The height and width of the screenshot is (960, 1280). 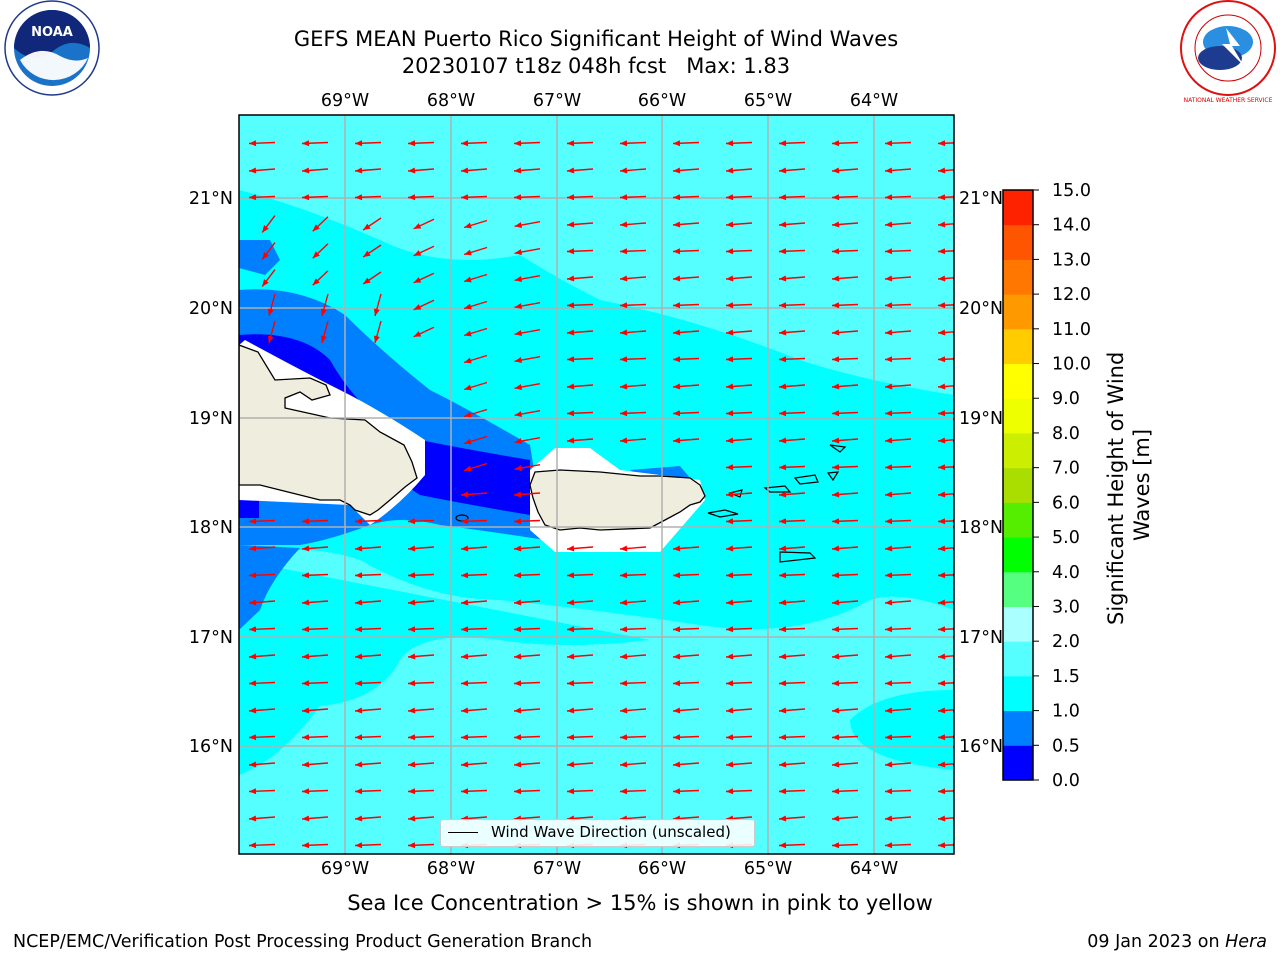 I want to click on lat-tick-left: 19°N, so click(x=211, y=419).